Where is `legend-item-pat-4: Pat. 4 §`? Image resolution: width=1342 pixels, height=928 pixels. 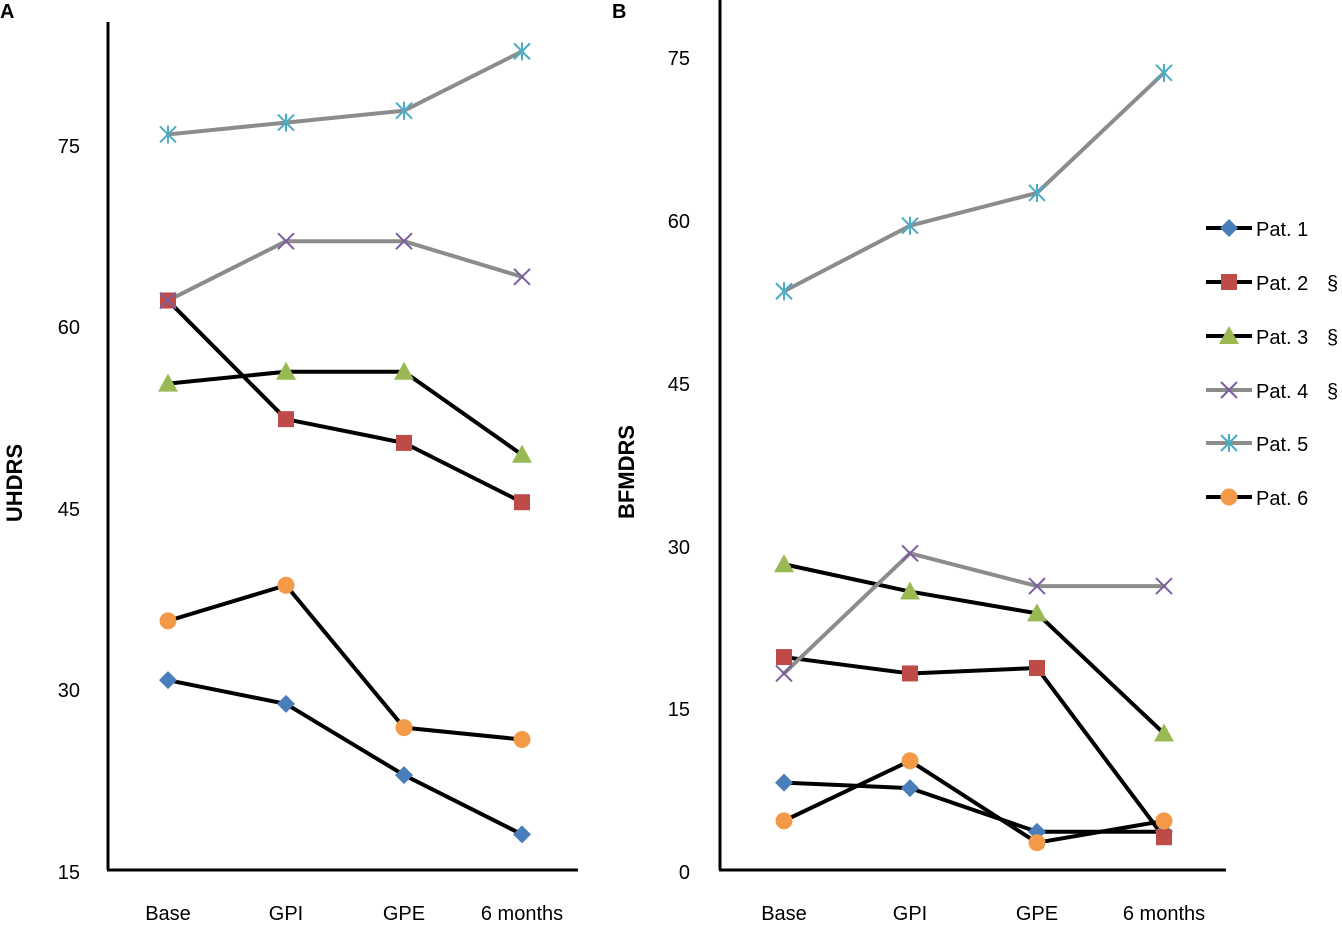
legend-item-pat-4: Pat. 4 § is located at coordinates (1272, 392).